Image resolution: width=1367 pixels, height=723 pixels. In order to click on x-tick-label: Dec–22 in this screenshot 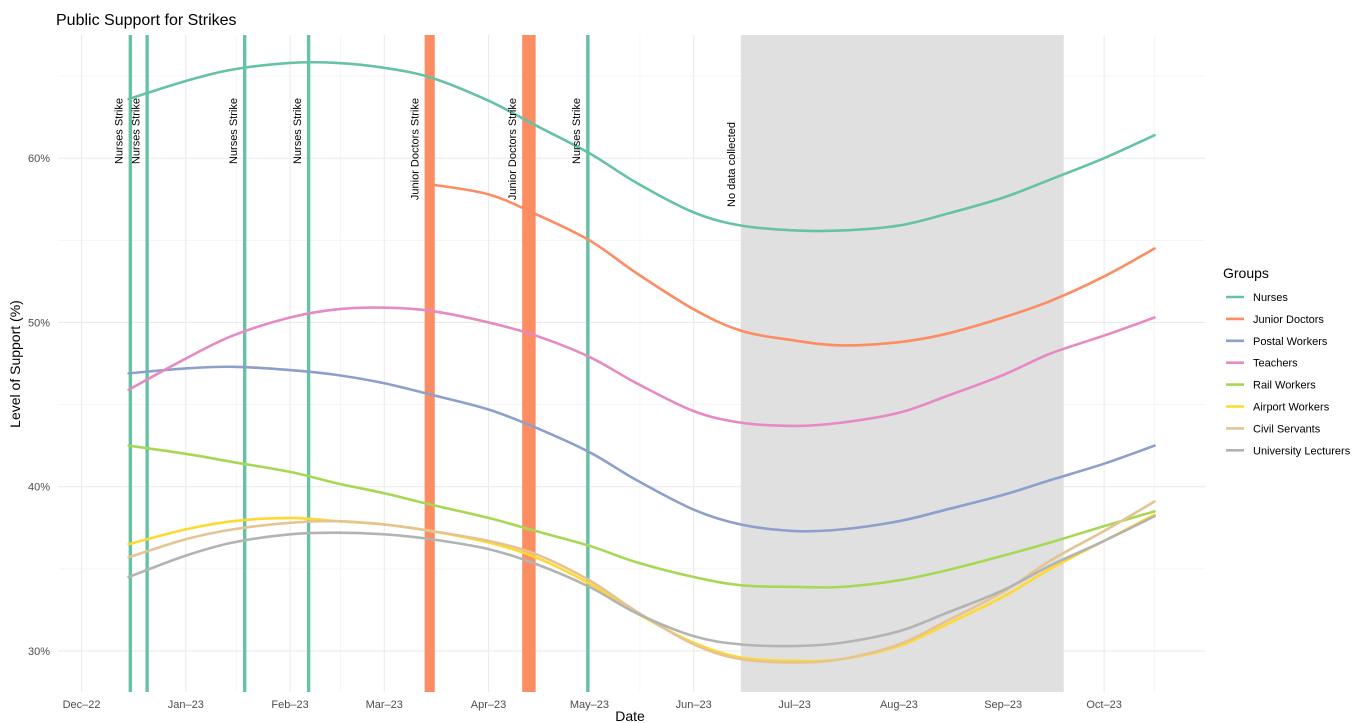, I will do `click(82, 705)`.